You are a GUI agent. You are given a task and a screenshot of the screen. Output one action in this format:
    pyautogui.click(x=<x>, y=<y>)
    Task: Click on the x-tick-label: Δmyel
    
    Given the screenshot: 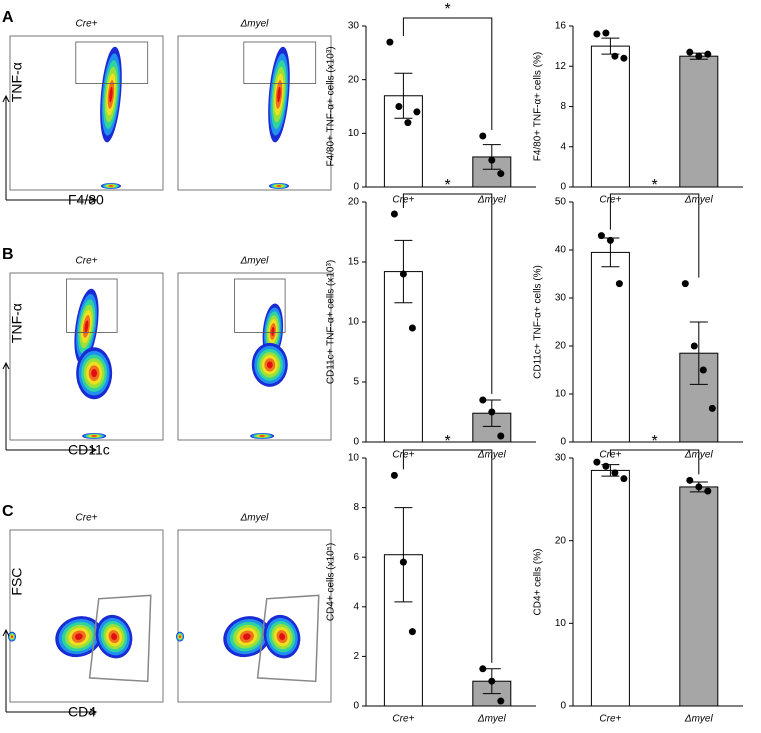 What is the action you would take?
    pyautogui.click(x=699, y=719)
    